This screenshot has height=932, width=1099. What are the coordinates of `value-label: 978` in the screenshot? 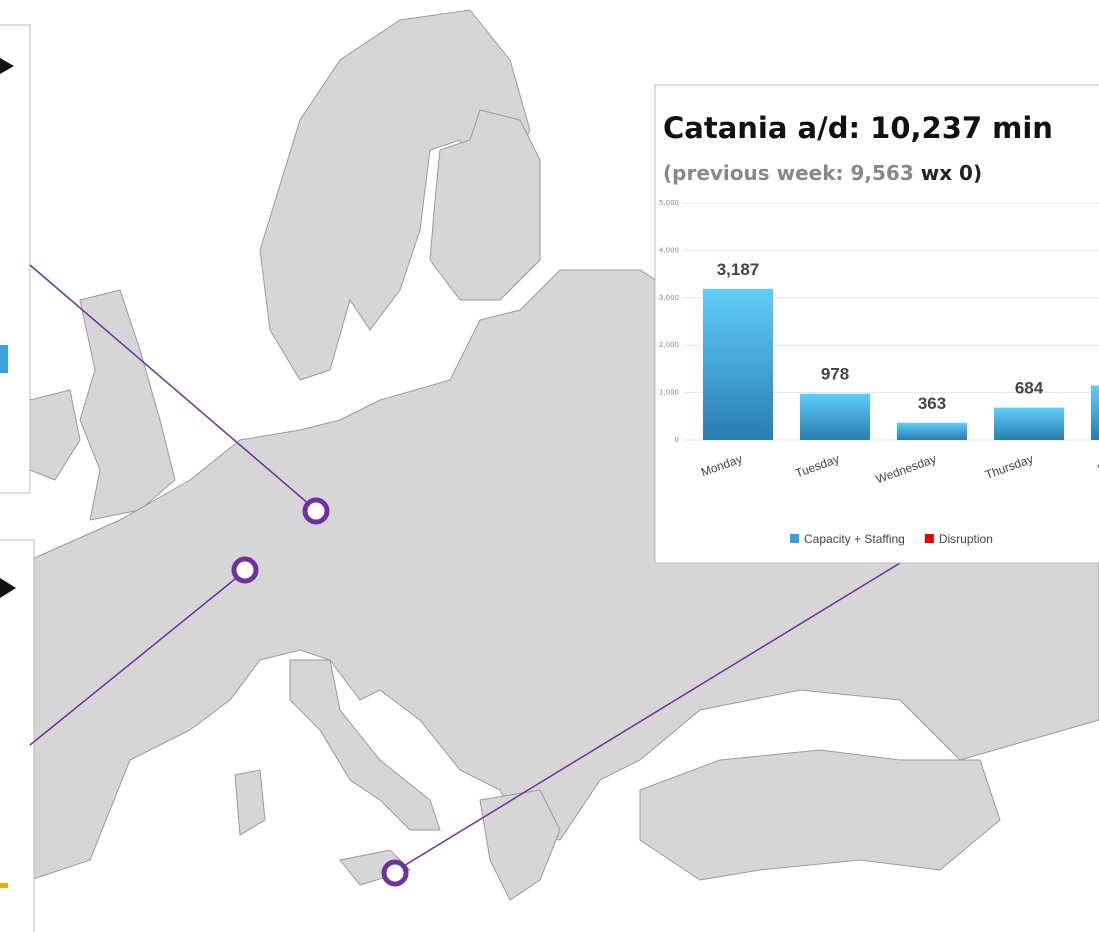 It's located at (835, 374).